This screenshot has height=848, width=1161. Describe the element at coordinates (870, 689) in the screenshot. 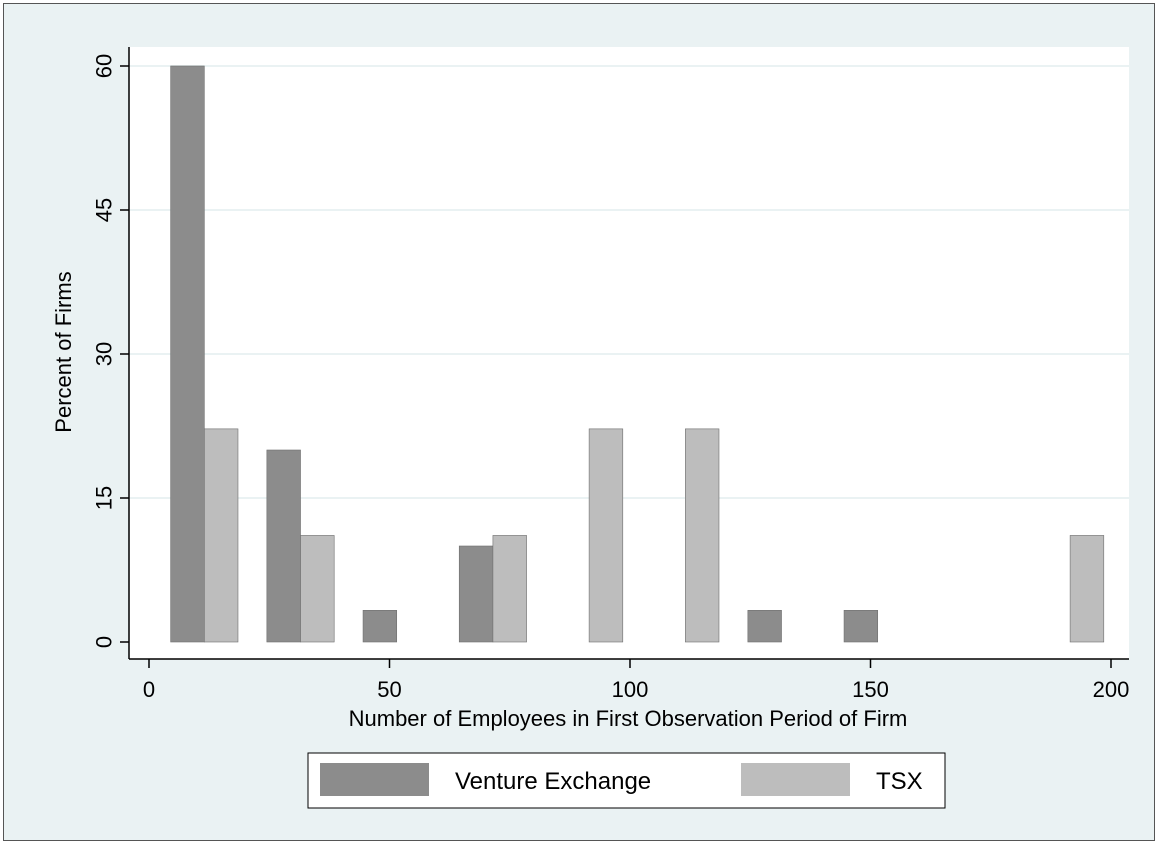

I see `x-tick-label-150: 150` at that location.